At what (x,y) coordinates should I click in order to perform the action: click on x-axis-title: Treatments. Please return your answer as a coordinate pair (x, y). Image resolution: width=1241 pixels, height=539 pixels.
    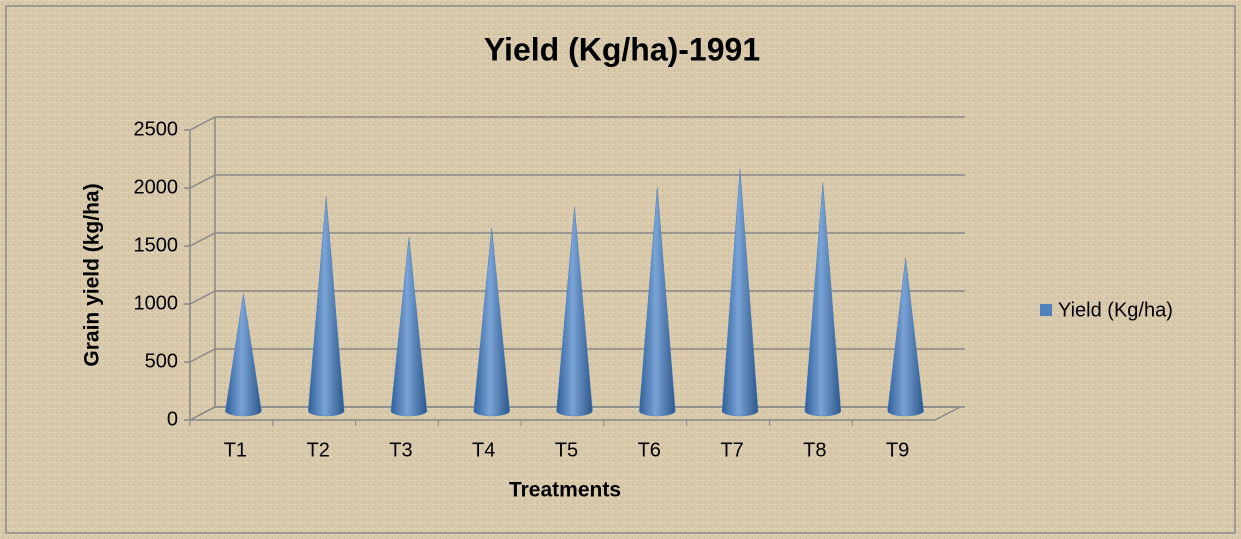
    Looking at the image, I should click on (565, 490).